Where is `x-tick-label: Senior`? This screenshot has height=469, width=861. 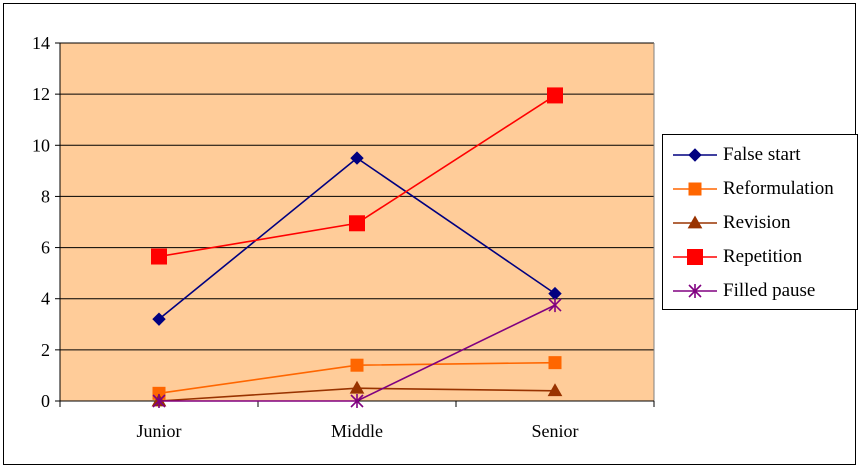
x-tick-label: Senior is located at coordinates (555, 431).